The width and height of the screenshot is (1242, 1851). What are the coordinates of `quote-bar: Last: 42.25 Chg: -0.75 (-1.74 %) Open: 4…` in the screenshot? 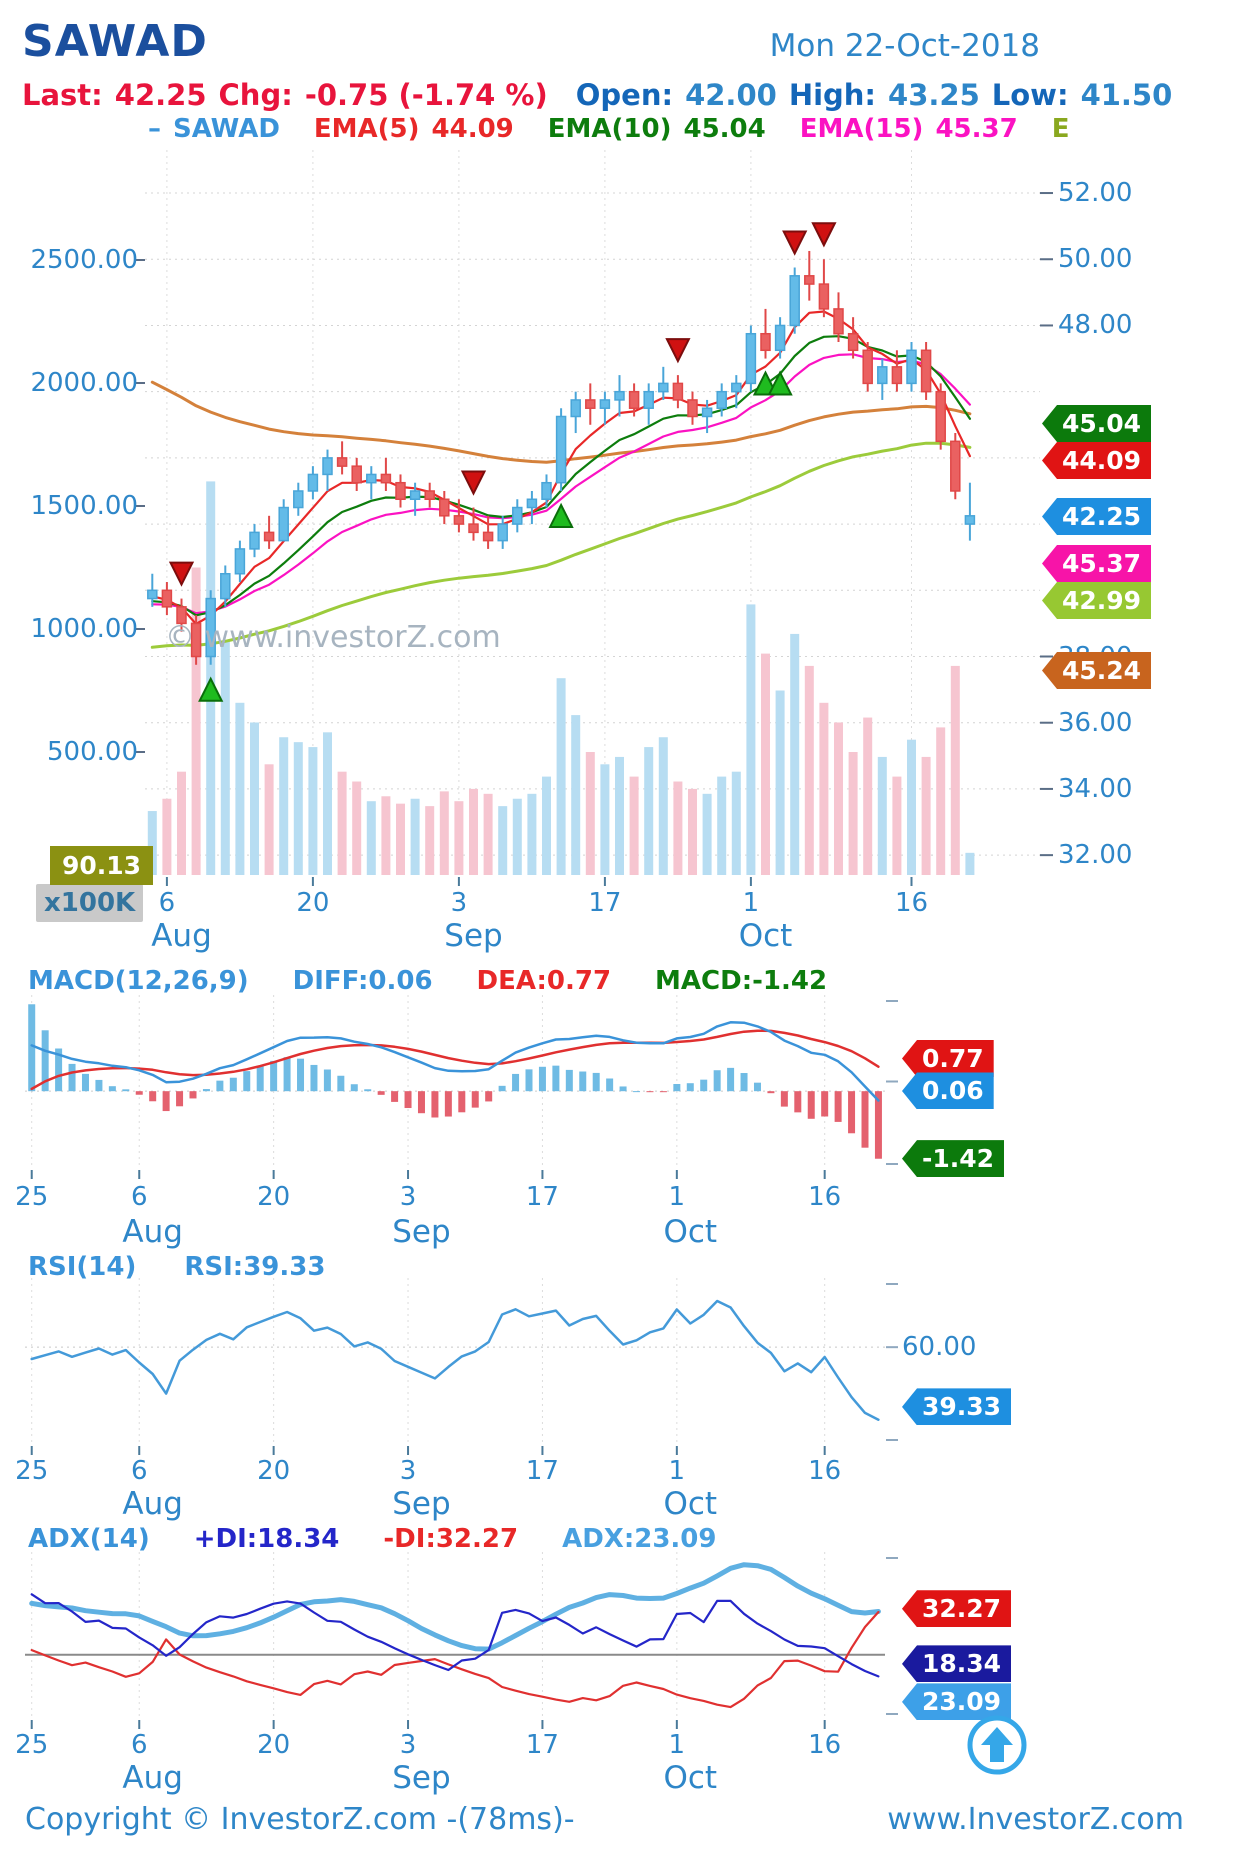 It's located at (597, 95).